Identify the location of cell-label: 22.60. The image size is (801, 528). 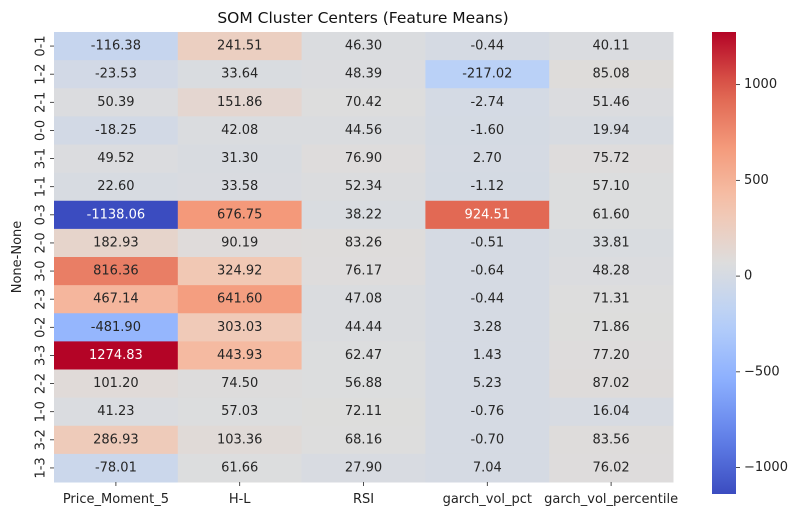
(115, 186).